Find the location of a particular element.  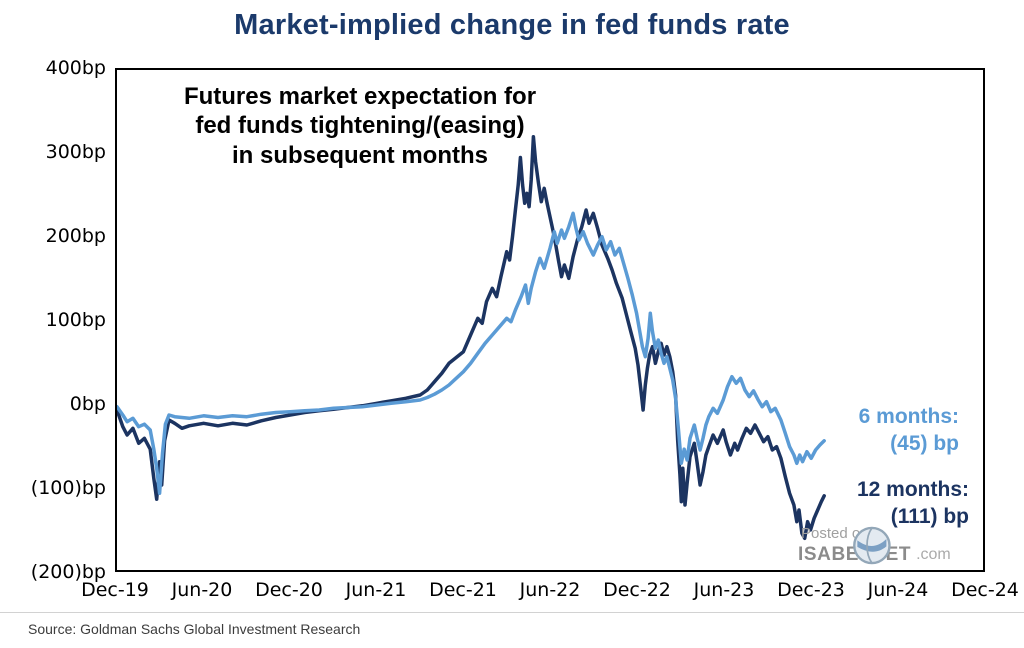

isabelnet-watermark: Posted on ISABELNET .com is located at coordinates (872, 545).